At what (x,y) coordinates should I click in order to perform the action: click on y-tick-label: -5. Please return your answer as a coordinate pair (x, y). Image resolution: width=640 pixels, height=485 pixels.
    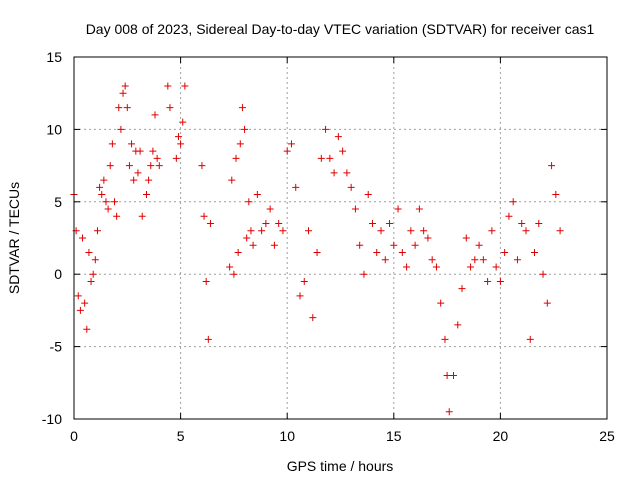
    Looking at the image, I should click on (56, 347).